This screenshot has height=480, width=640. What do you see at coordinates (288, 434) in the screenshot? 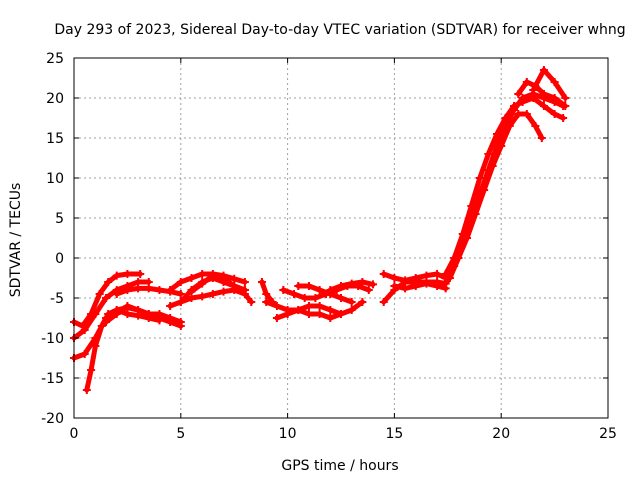
I see `x-tick-label: 10` at bounding box center [288, 434].